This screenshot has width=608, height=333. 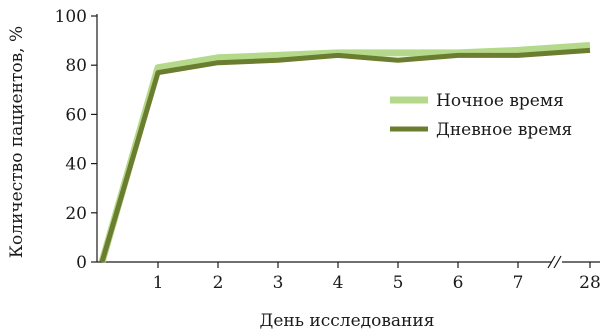 What do you see at coordinates (76, 140) in the screenshot?
I see `y-axis: 0 20 40 60 80 100` at bounding box center [76, 140].